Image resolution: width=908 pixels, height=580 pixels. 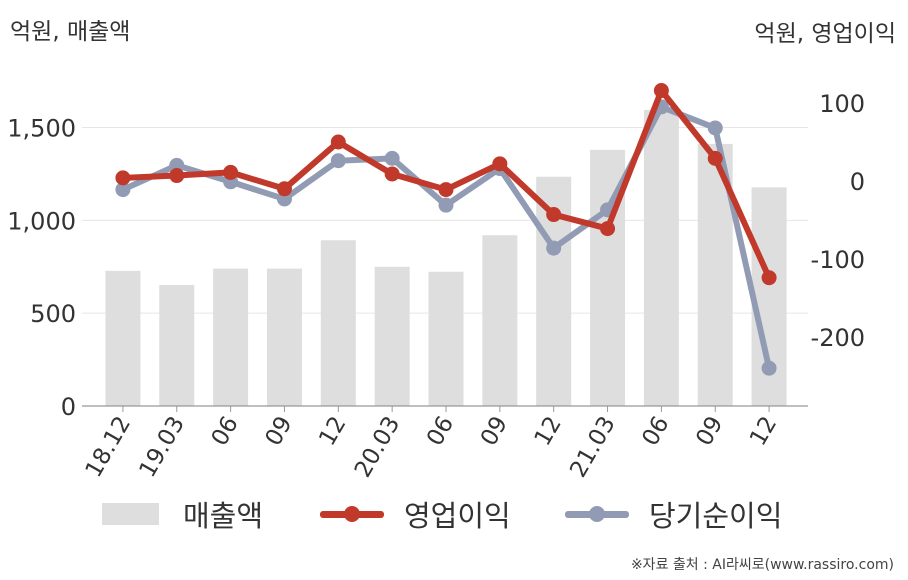 What do you see at coordinates (182, 514) in the screenshot?
I see `legend-item-revenue: 매출액` at bounding box center [182, 514].